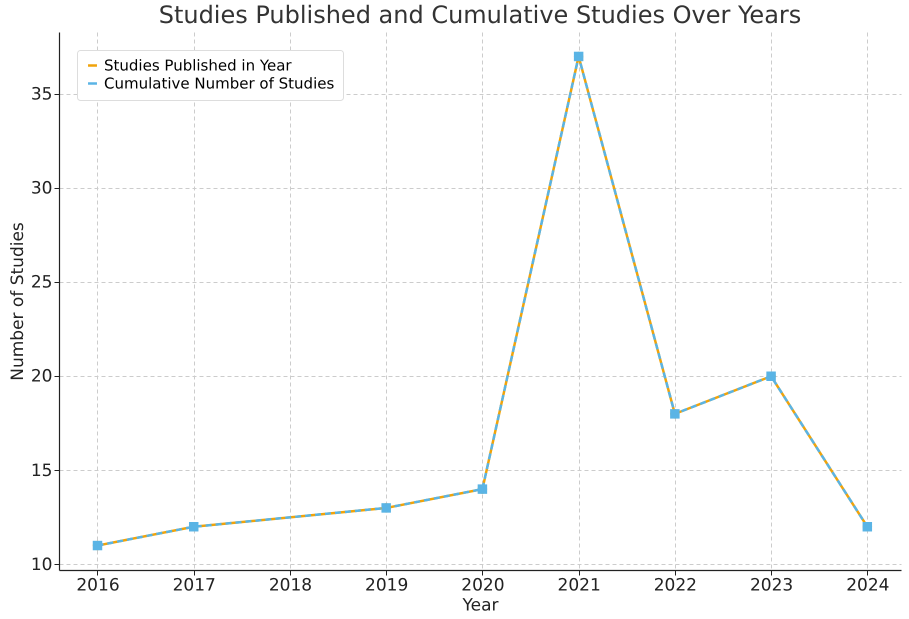 The image size is (909, 619). I want to click on x-tick-label: 2023, so click(772, 586).